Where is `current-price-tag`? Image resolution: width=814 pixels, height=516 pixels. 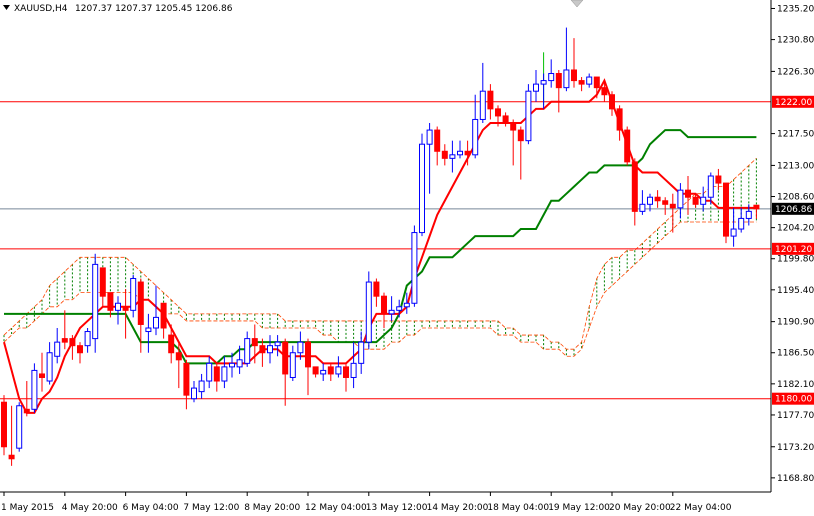 current-price-tag is located at coordinates (793, 208).